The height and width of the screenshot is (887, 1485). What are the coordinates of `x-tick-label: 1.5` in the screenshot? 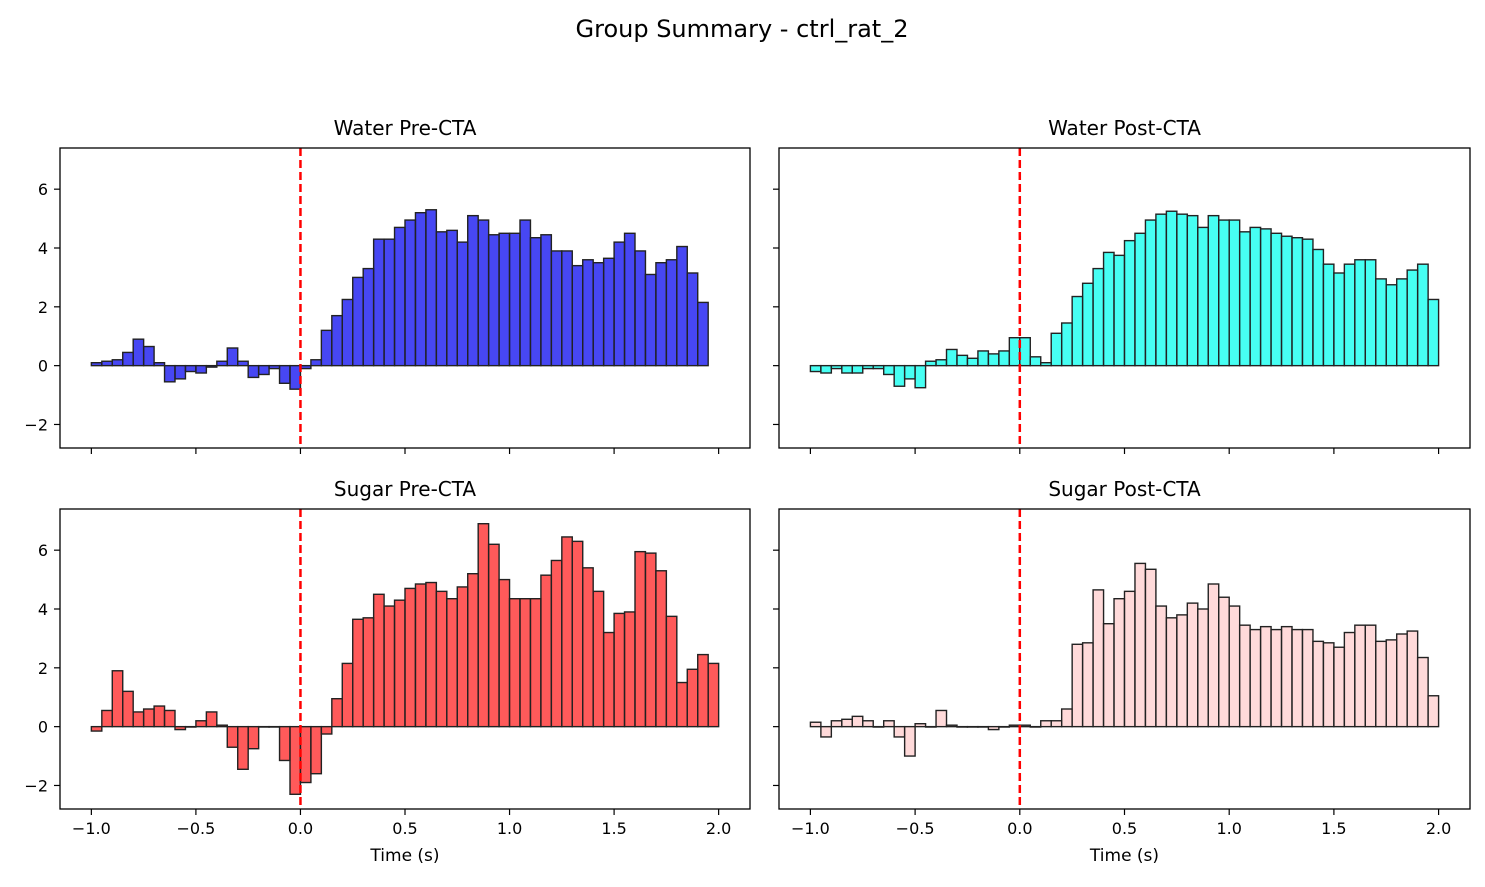 It's located at (1333, 828).